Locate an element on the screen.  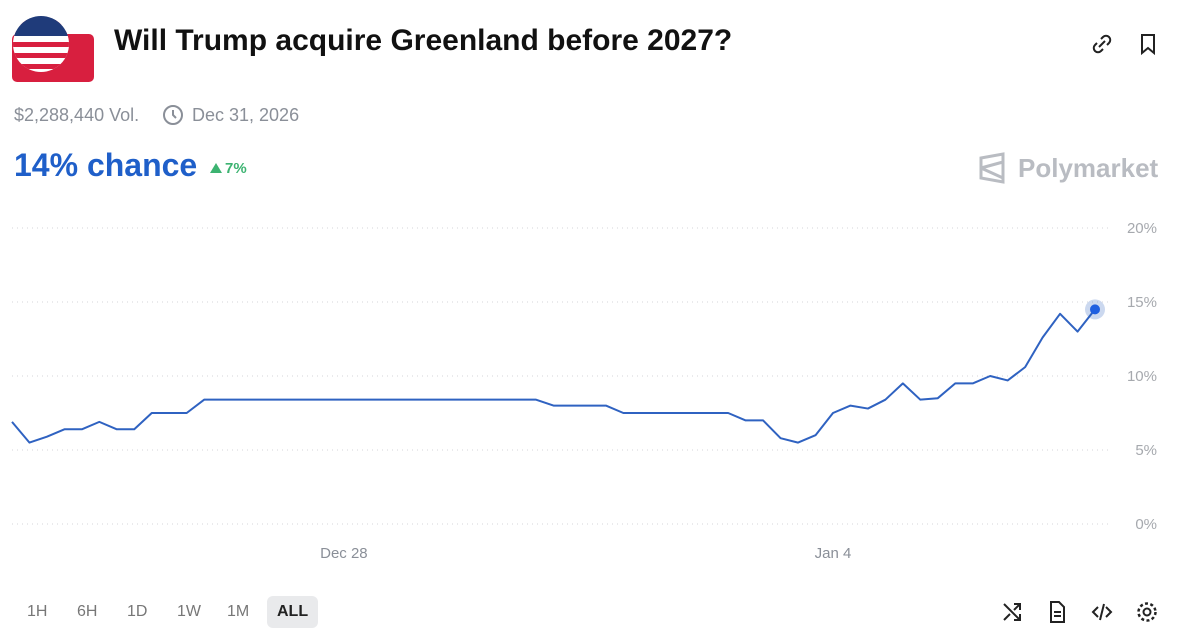
brand: Polymarket is located at coordinates (1088, 168).